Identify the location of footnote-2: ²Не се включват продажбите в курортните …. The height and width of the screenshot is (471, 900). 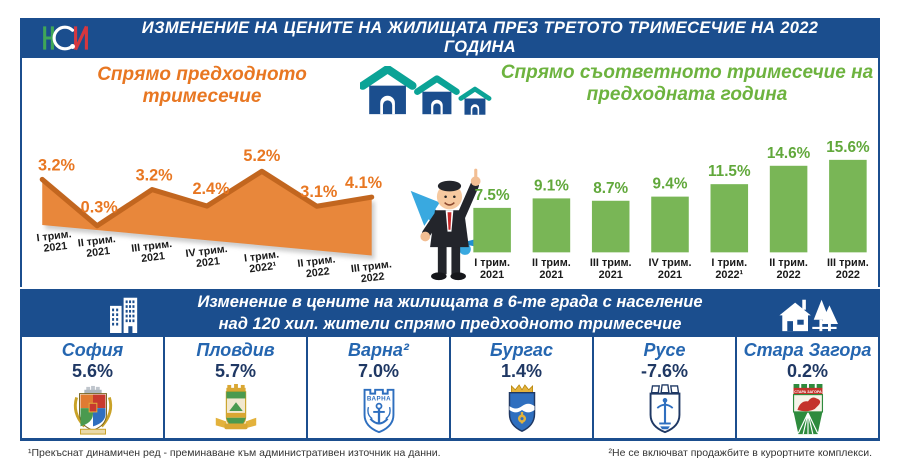
(740, 453).